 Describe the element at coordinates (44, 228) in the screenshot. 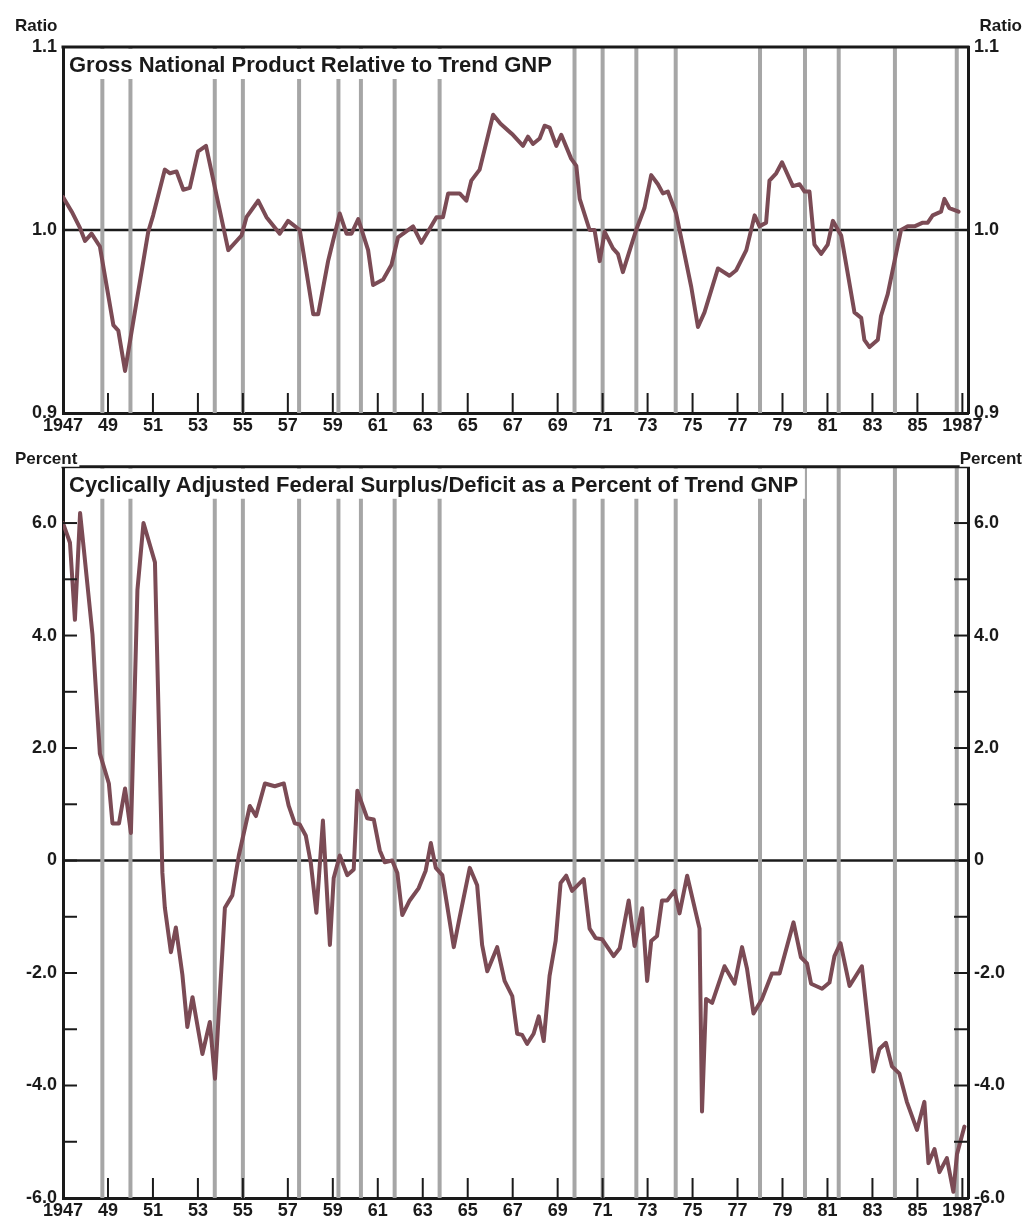

I see `y-tick-label: 1.0` at that location.